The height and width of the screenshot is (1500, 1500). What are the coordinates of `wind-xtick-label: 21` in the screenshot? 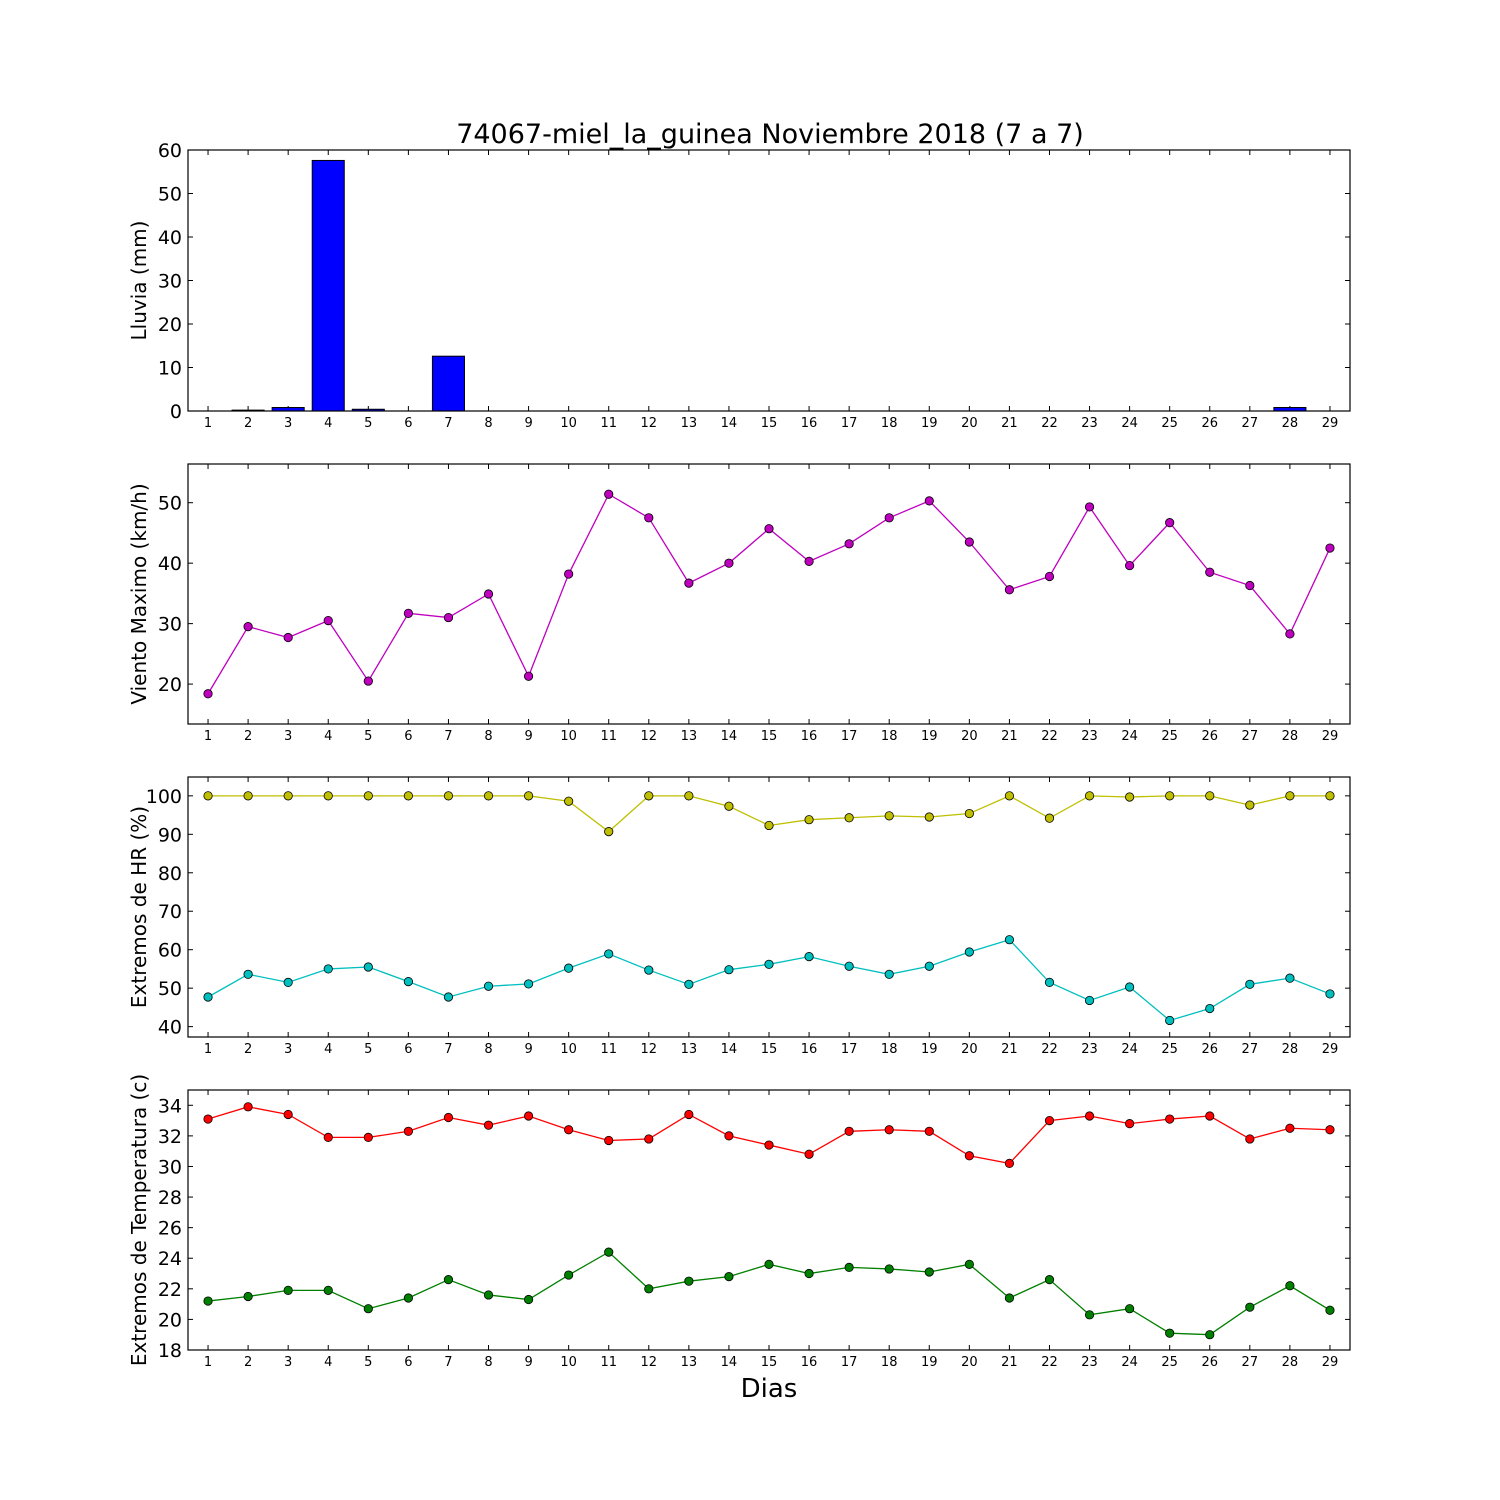 It's located at (1009, 736).